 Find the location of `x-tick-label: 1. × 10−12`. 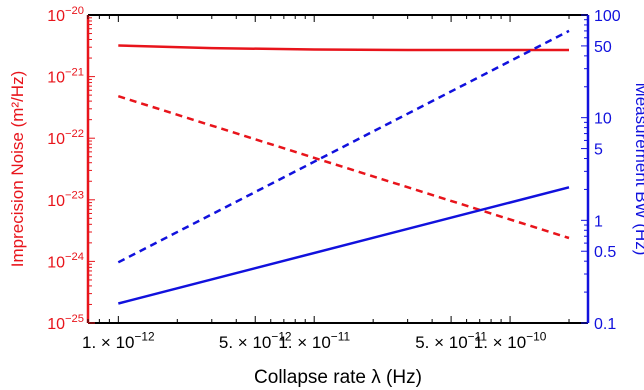

x-tick-label: 1. × 10−12 is located at coordinates (118, 340).